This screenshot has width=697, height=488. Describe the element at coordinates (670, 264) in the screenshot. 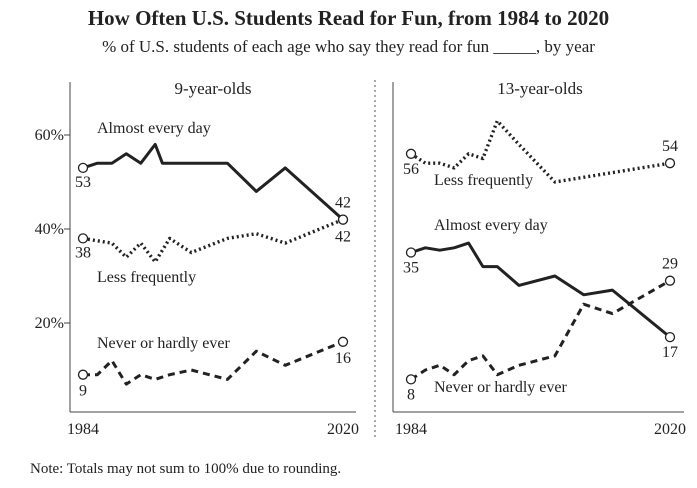

I see `end-value-label-13yo-never-or-hardly-ever: 29` at that location.